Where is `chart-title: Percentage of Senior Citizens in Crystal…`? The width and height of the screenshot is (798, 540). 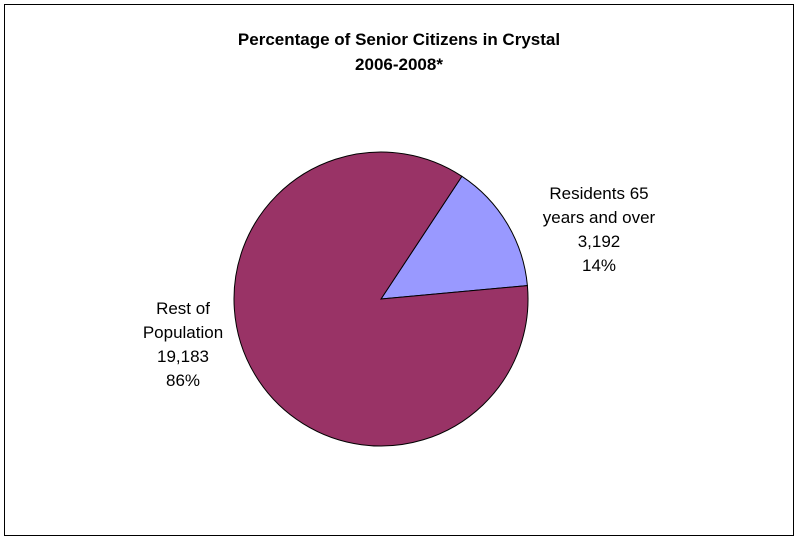 chart-title: Percentage of Senior Citizens in Crystal… is located at coordinates (399, 52).